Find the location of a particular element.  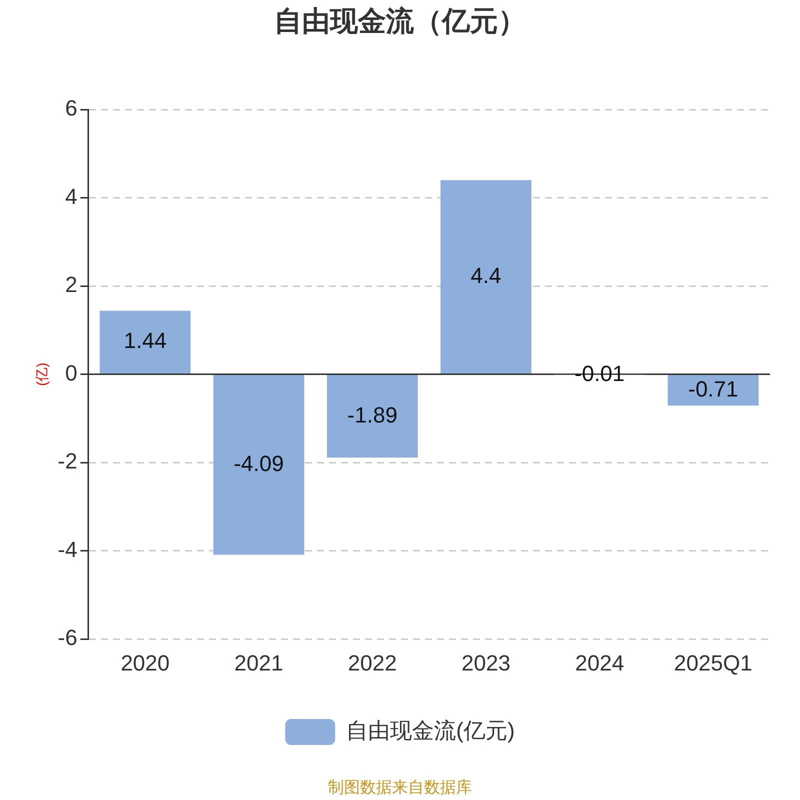

data-label: 4.4 is located at coordinates (486, 275).